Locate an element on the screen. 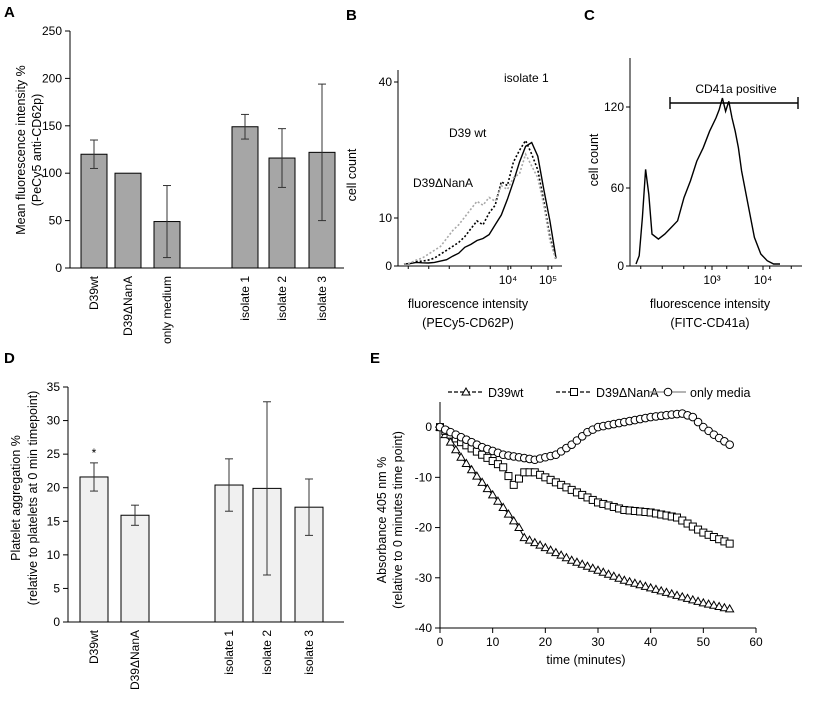 Image resolution: width=829 pixels, height=713 pixels. panel-b-ytick-label: 10 is located at coordinates (386, 218).